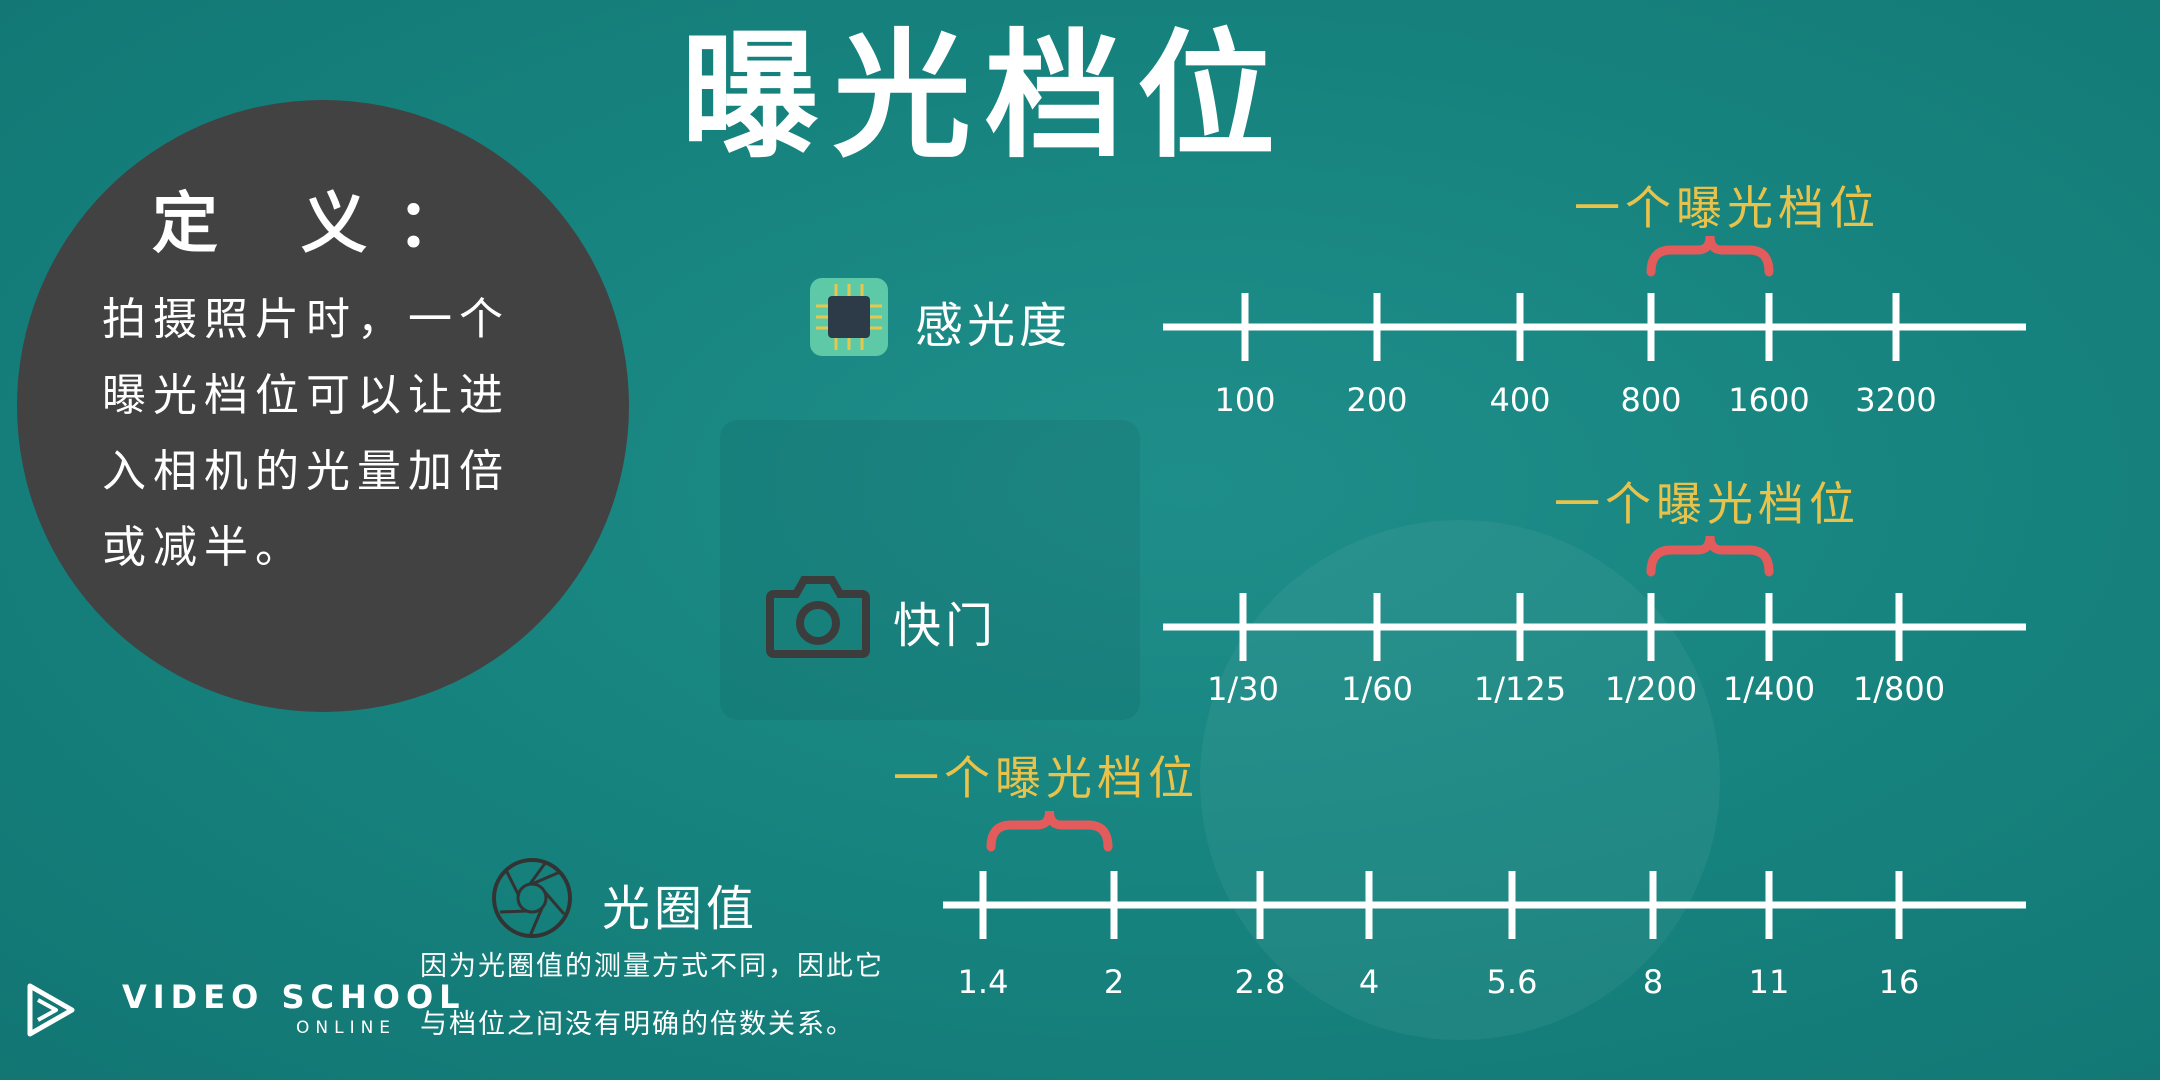 Image resolution: width=2160 pixels, height=1080 pixels. Describe the element at coordinates (1710, 556) in the screenshot. I see `shutter-brace` at that location.